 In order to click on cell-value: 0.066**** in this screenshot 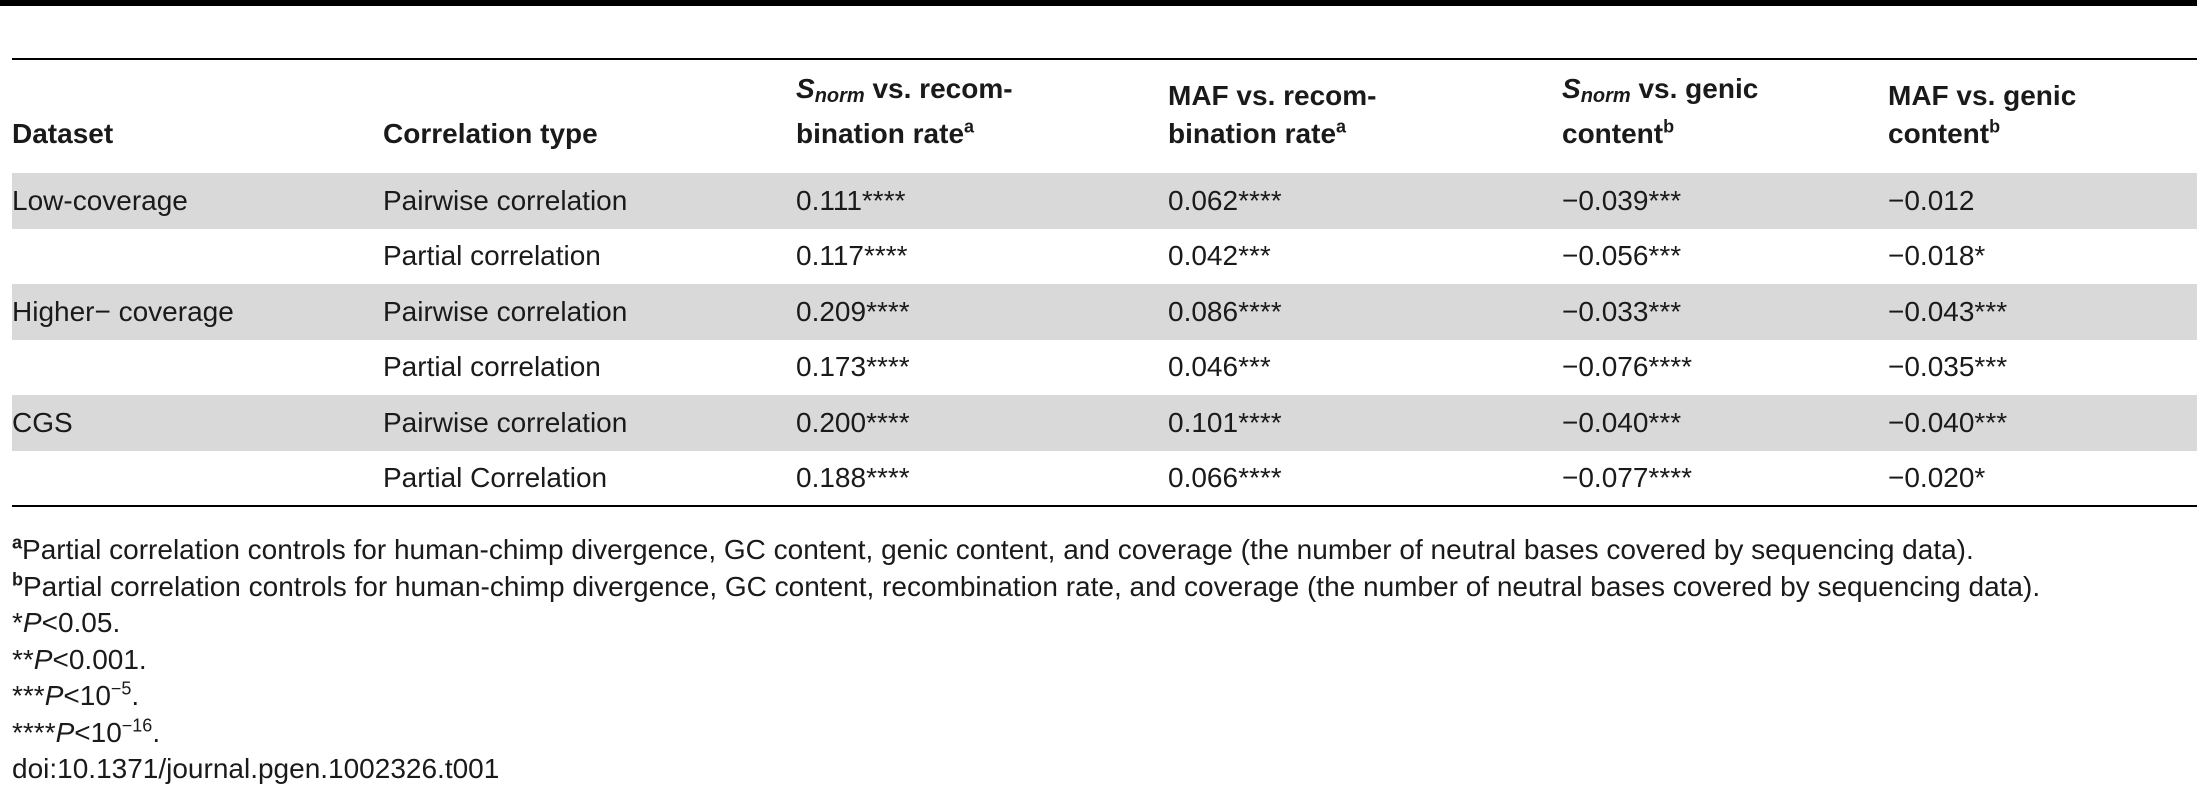, I will do `click(1225, 477)`.